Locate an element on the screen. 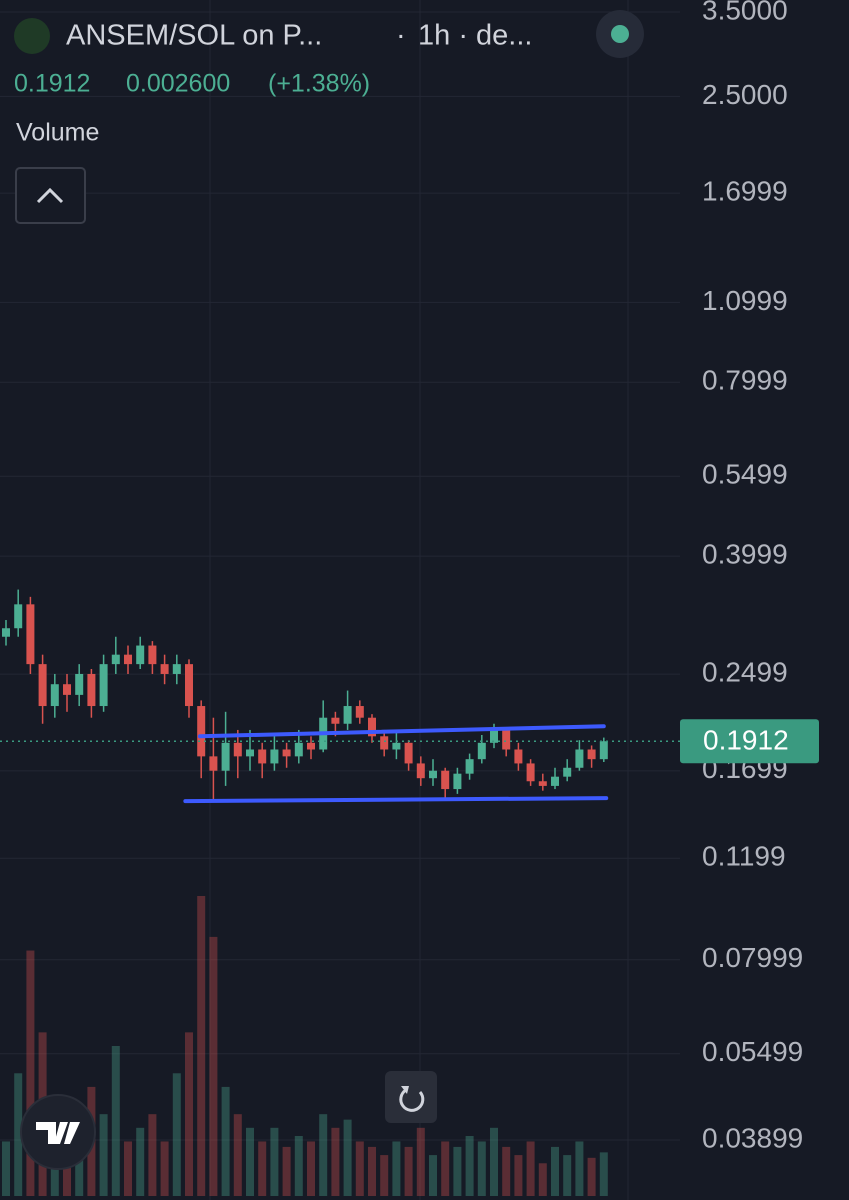  study-name: Volume is located at coordinates (57, 133).